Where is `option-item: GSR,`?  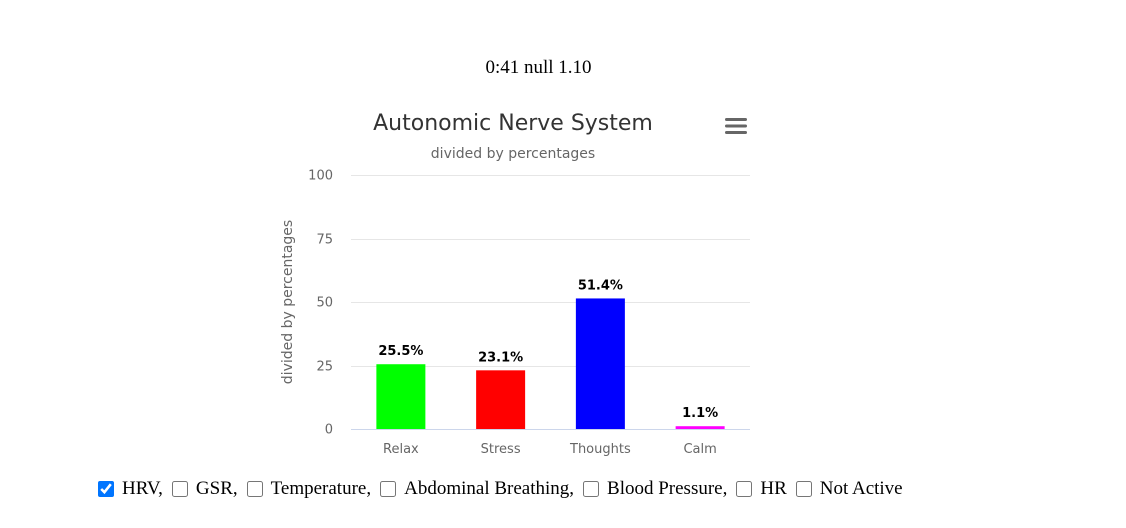 option-item: GSR, is located at coordinates (204, 489).